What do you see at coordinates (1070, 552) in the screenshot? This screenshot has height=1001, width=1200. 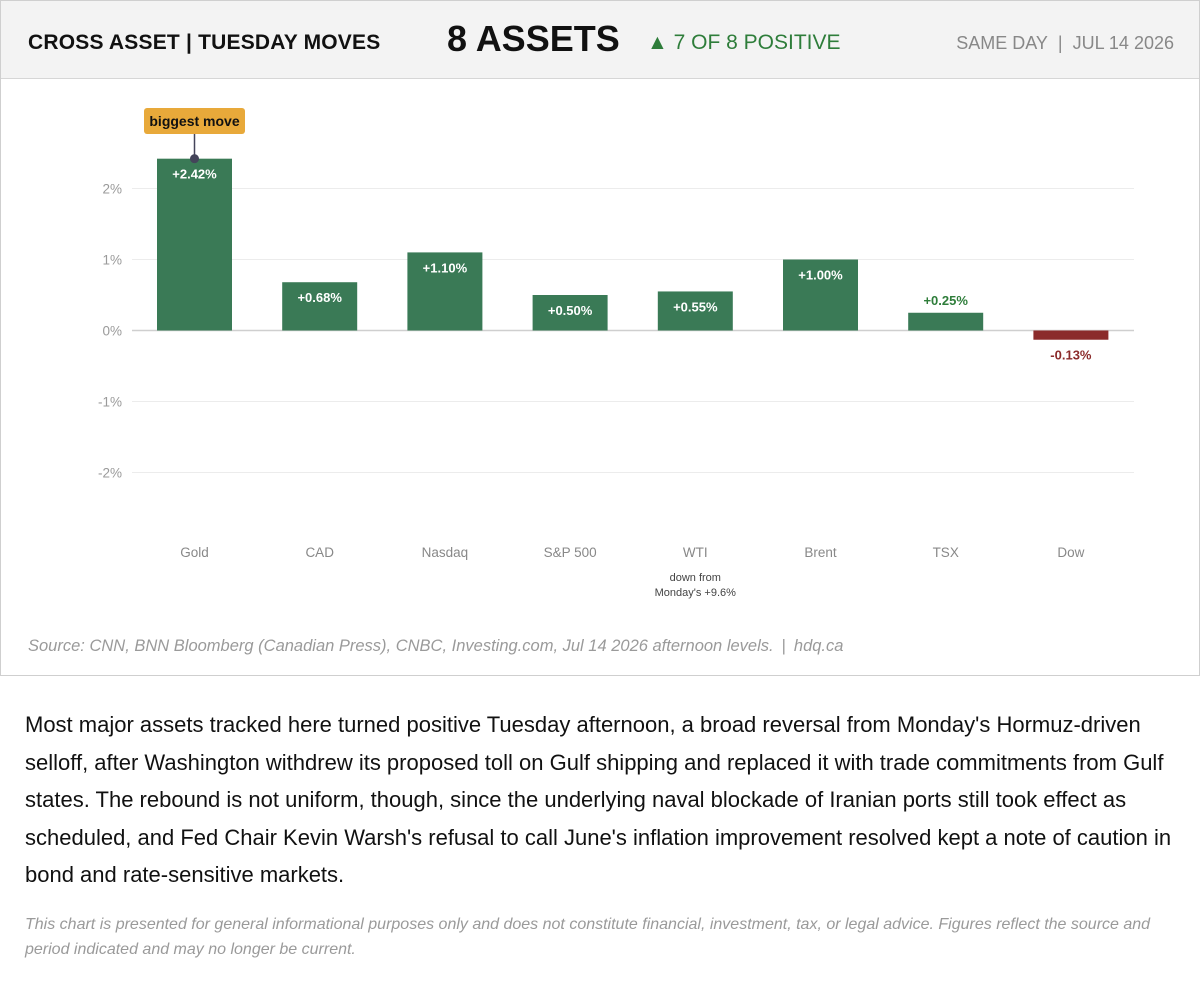 I see `x-tick-label: Dow` at bounding box center [1070, 552].